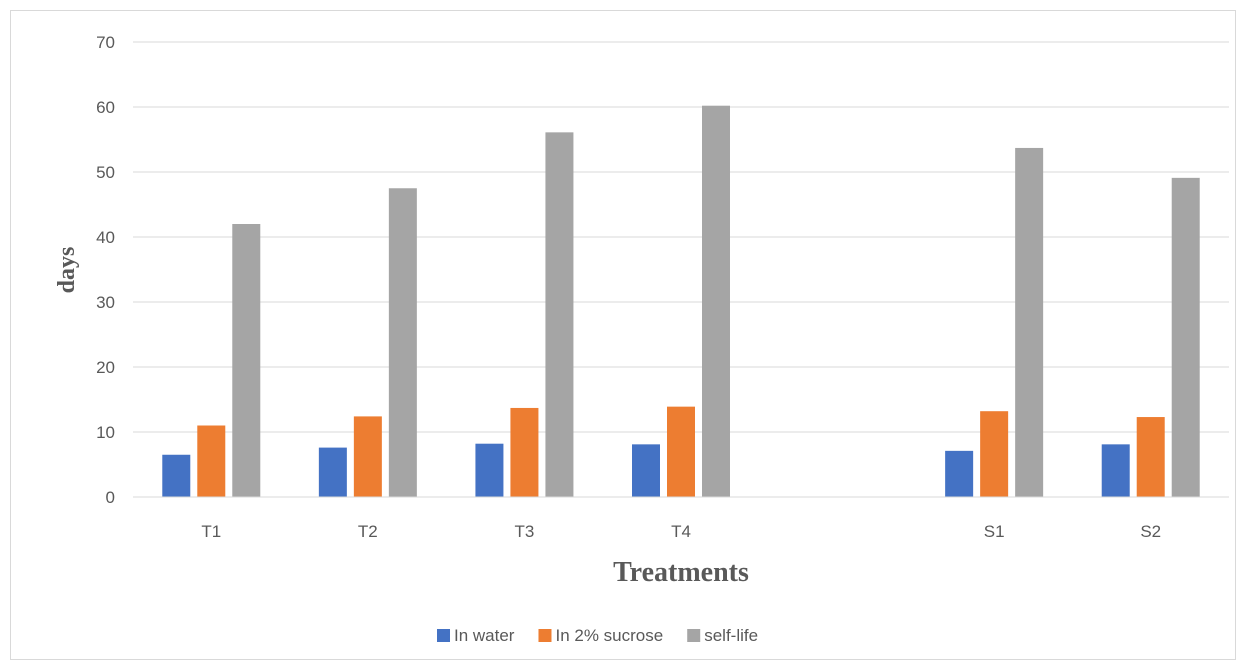 This screenshot has width=1248, height=672. What do you see at coordinates (105, 270) in the screenshot?
I see `y-tick-labels: 0 10 20 30 40 50 60 70` at bounding box center [105, 270].